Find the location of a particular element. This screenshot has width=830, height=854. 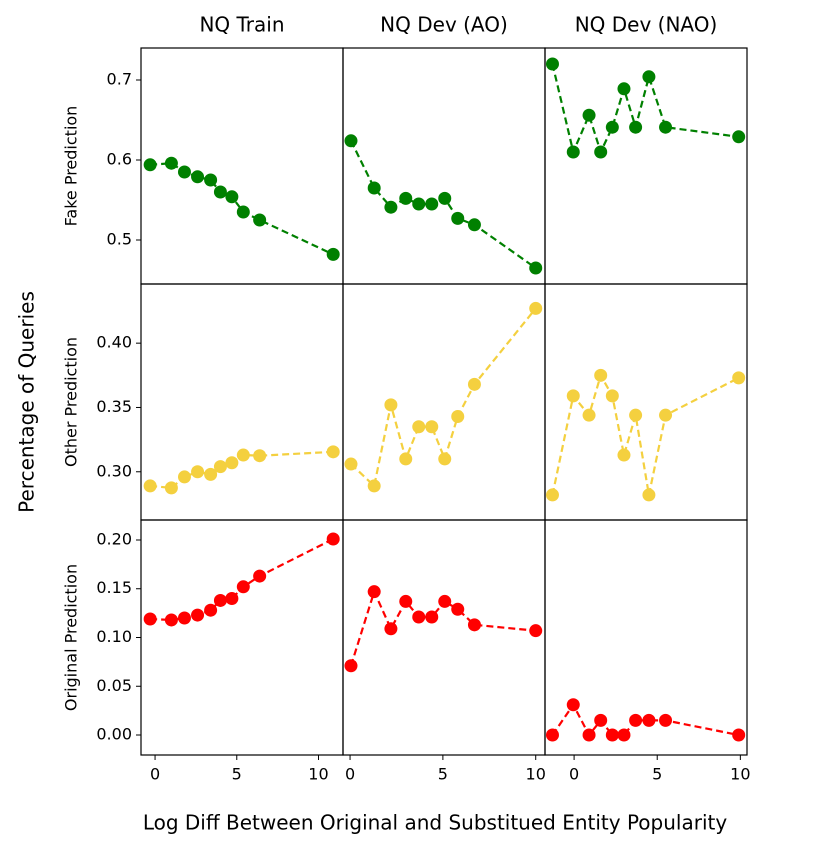

y-axis-label: Percentage of Queries is located at coordinates (27, 402).